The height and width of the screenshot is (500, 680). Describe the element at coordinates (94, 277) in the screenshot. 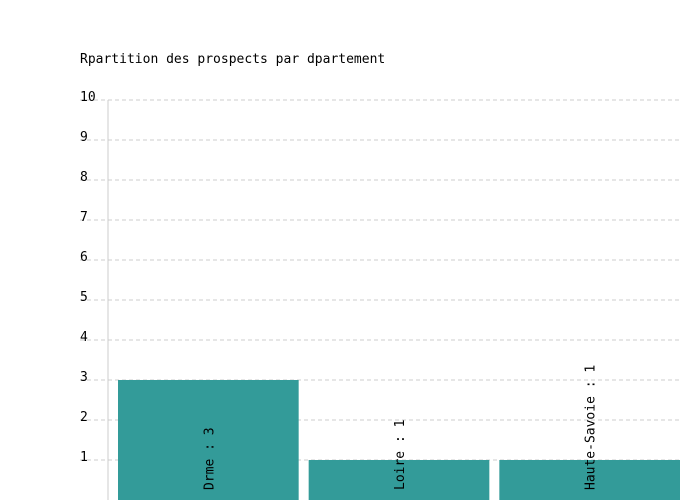

I see `y-axis-ticks: 1 2 3 4 5 6 7 8 9 10` at that location.